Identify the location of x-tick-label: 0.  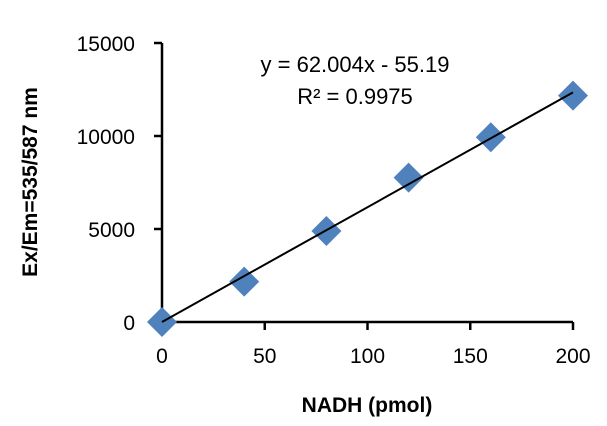
(162, 356).